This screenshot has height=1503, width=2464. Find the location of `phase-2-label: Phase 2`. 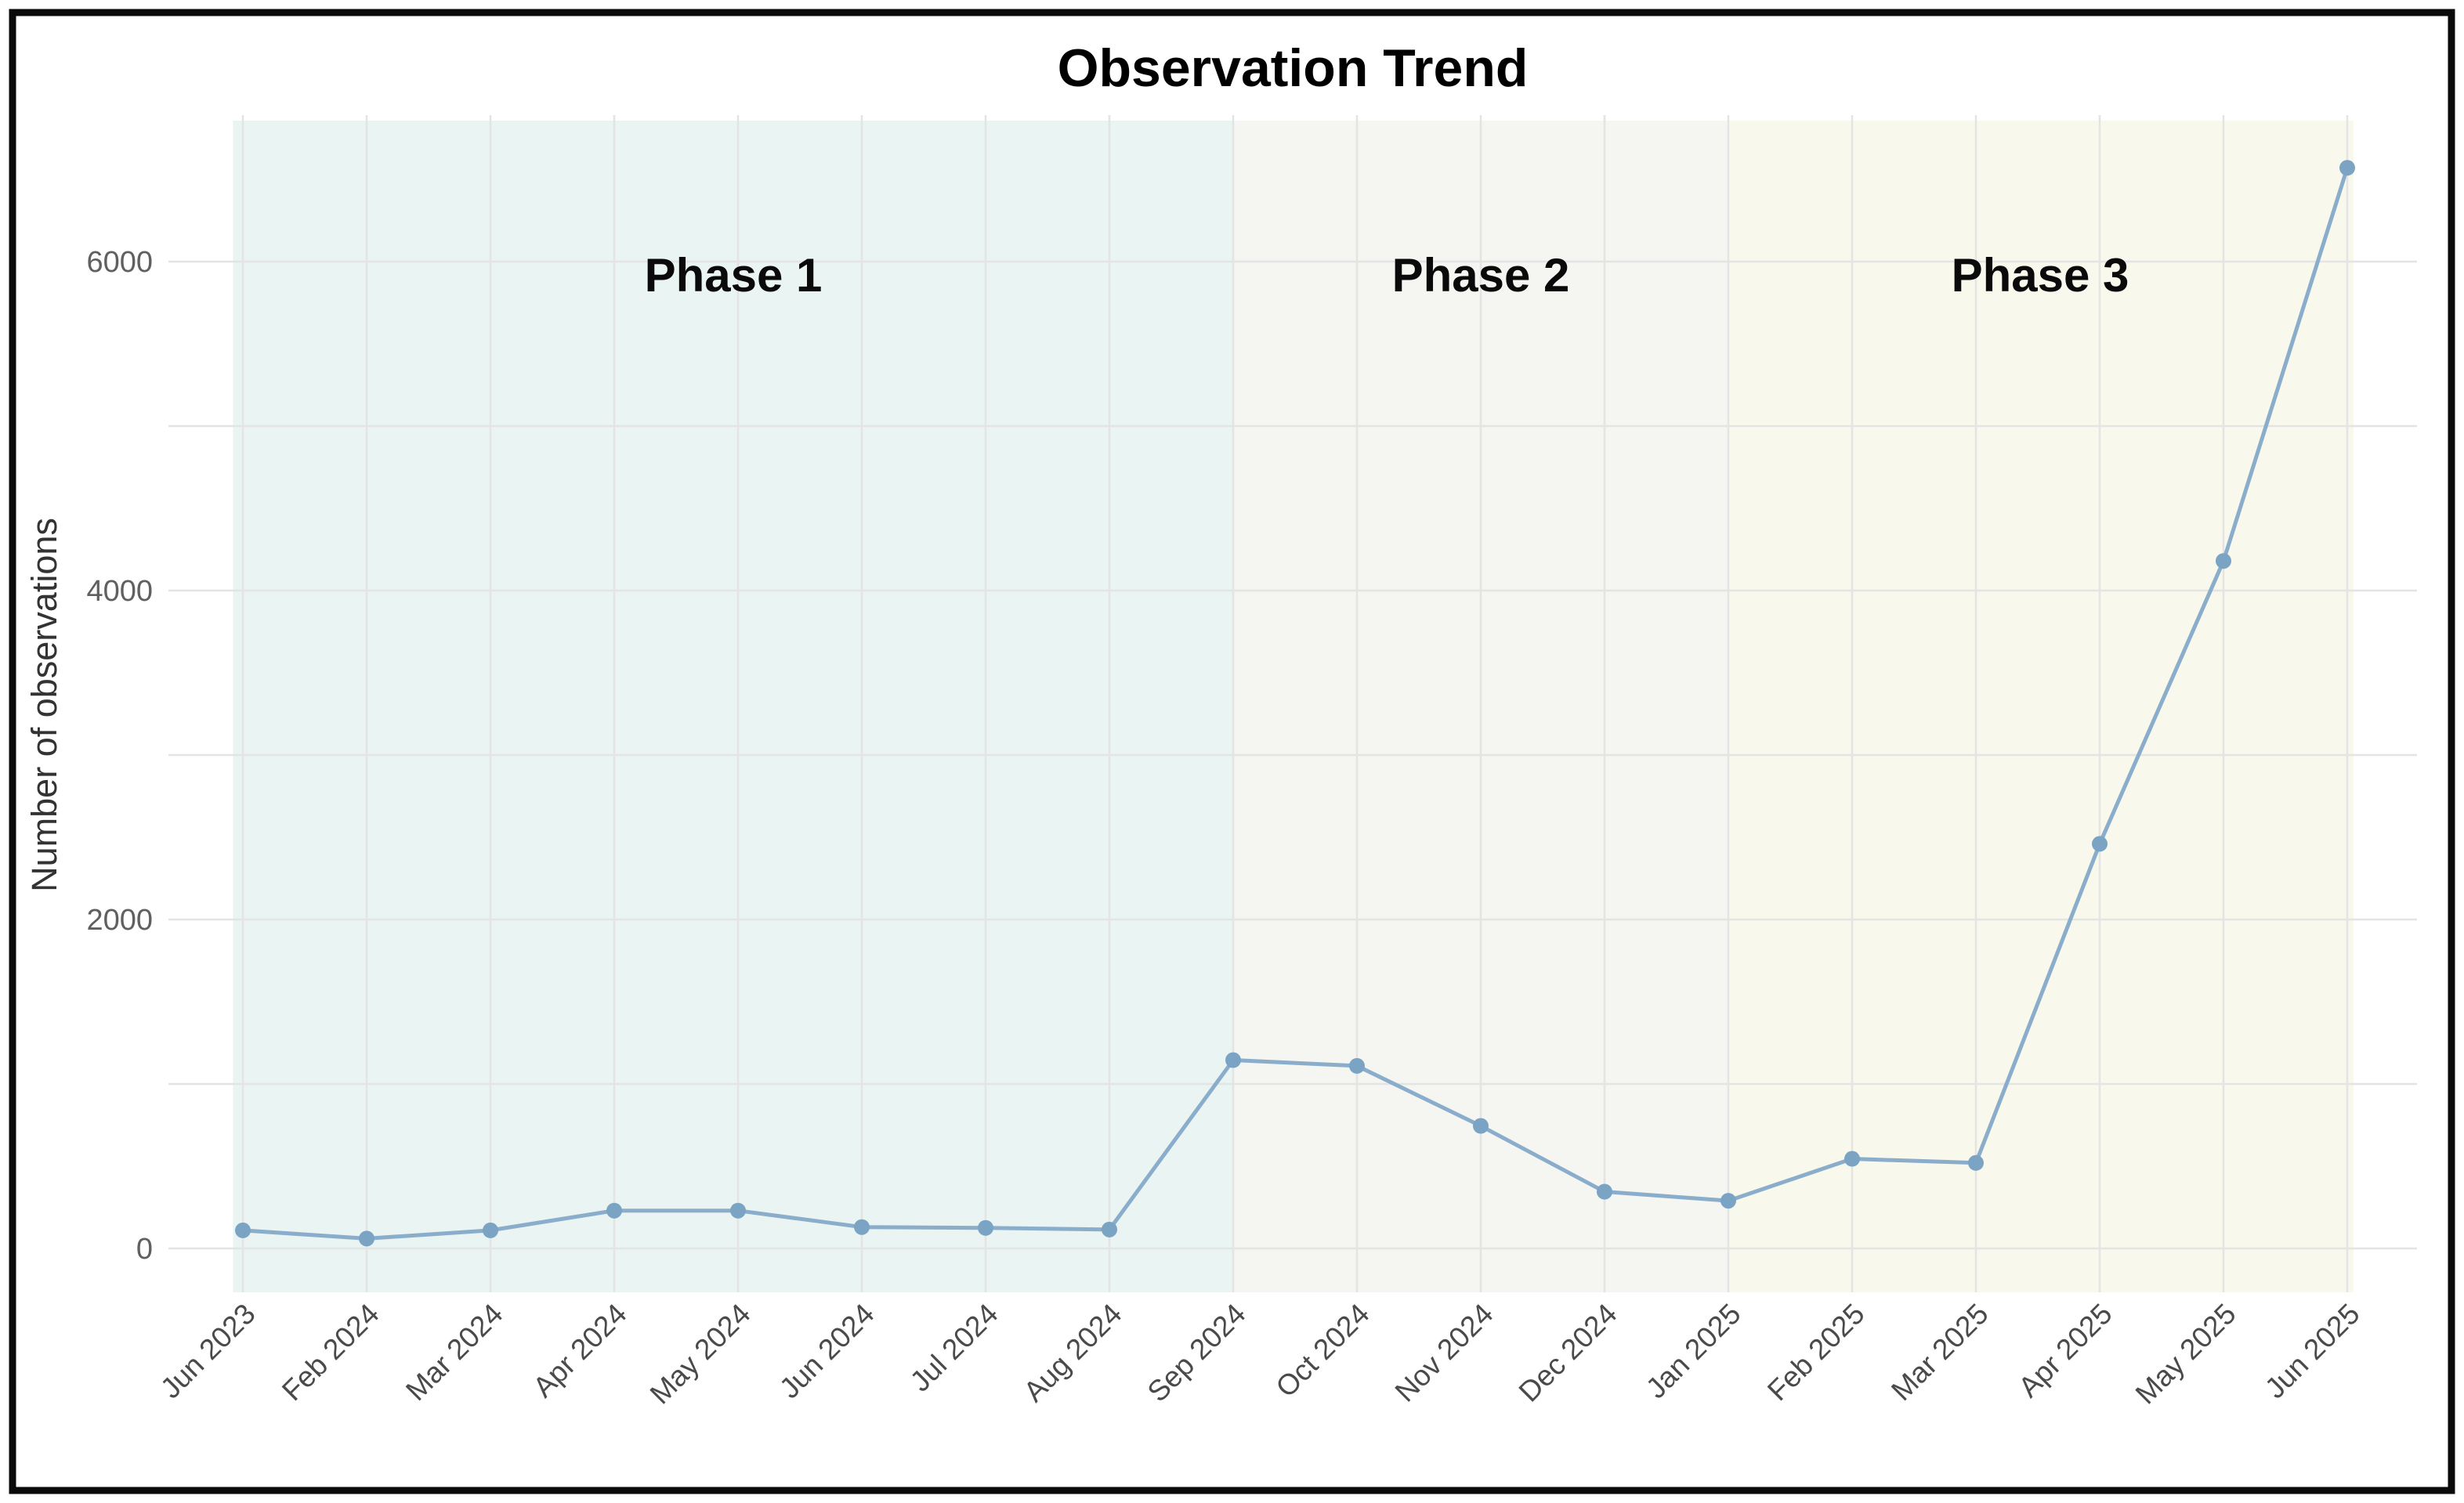

phase-2-label: Phase 2 is located at coordinates (1481, 275).